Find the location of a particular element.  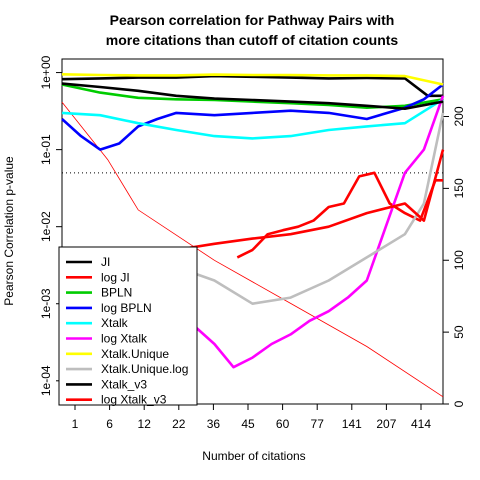

x-tick-label: 60 is located at coordinates (283, 424).